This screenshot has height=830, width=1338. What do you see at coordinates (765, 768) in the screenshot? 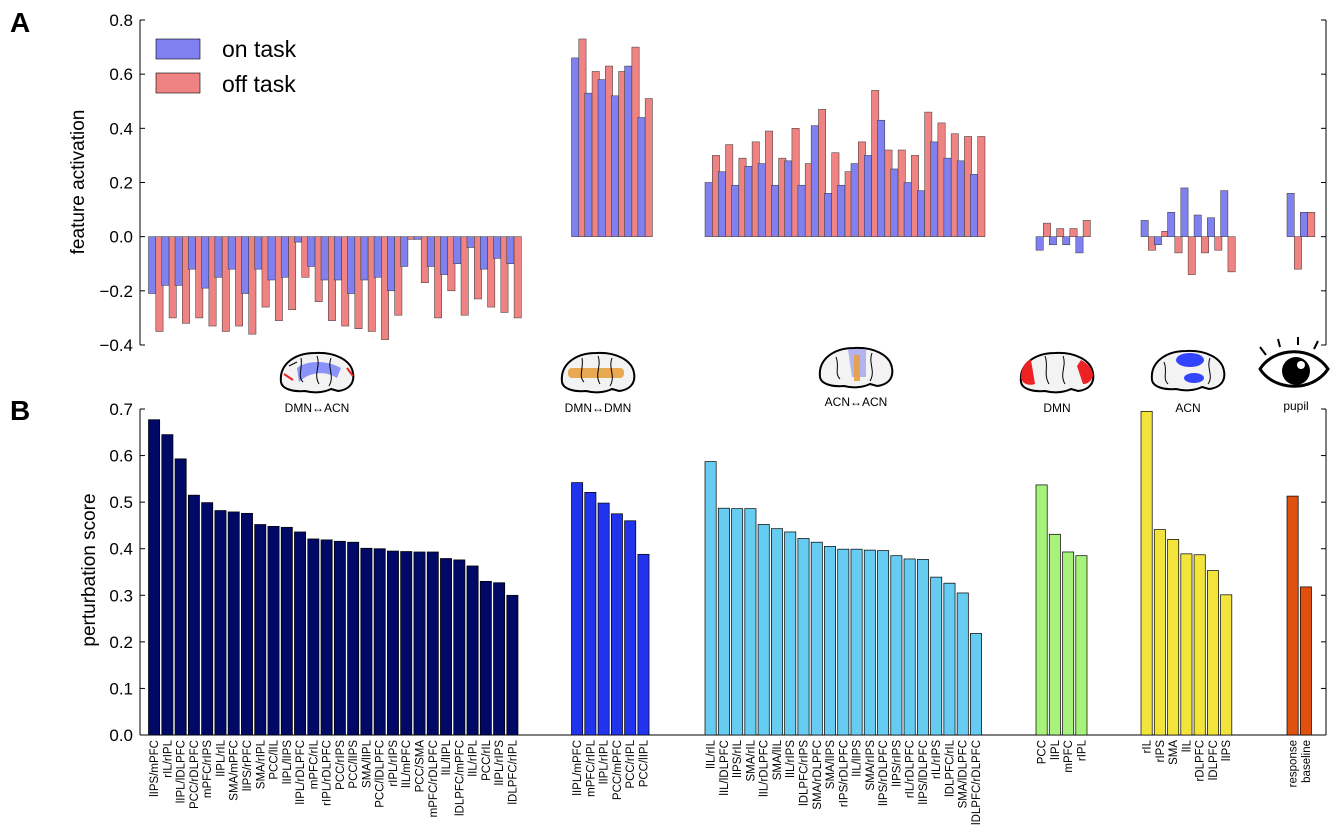
I see `category-label: lIL/rDLPFC` at bounding box center [765, 768].